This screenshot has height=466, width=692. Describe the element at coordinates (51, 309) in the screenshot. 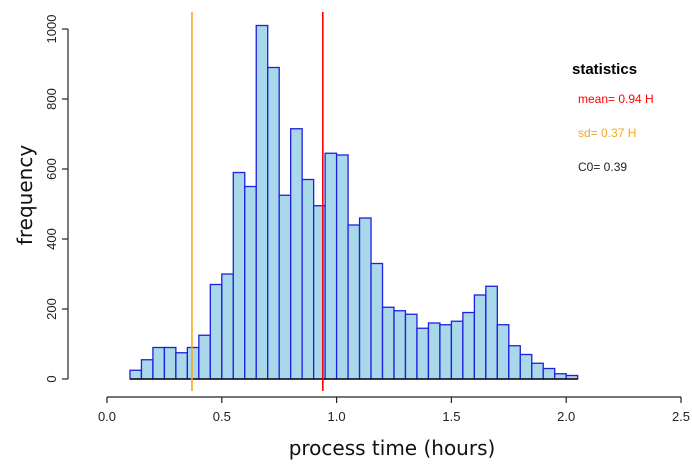

I see `y-tick-label: 200` at that location.